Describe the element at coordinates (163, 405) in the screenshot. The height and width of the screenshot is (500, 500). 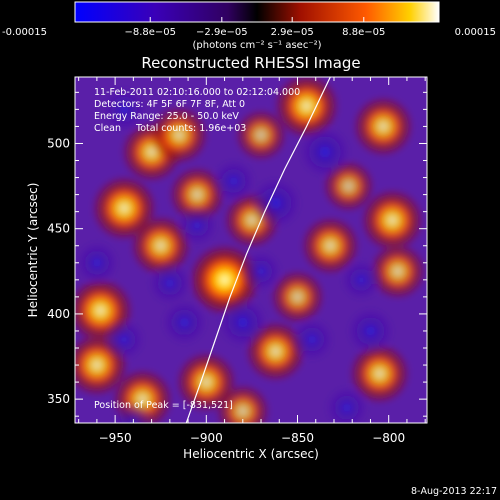
I see `annotation-peak-position: Position of Peak = [‑831,521]` at that location.